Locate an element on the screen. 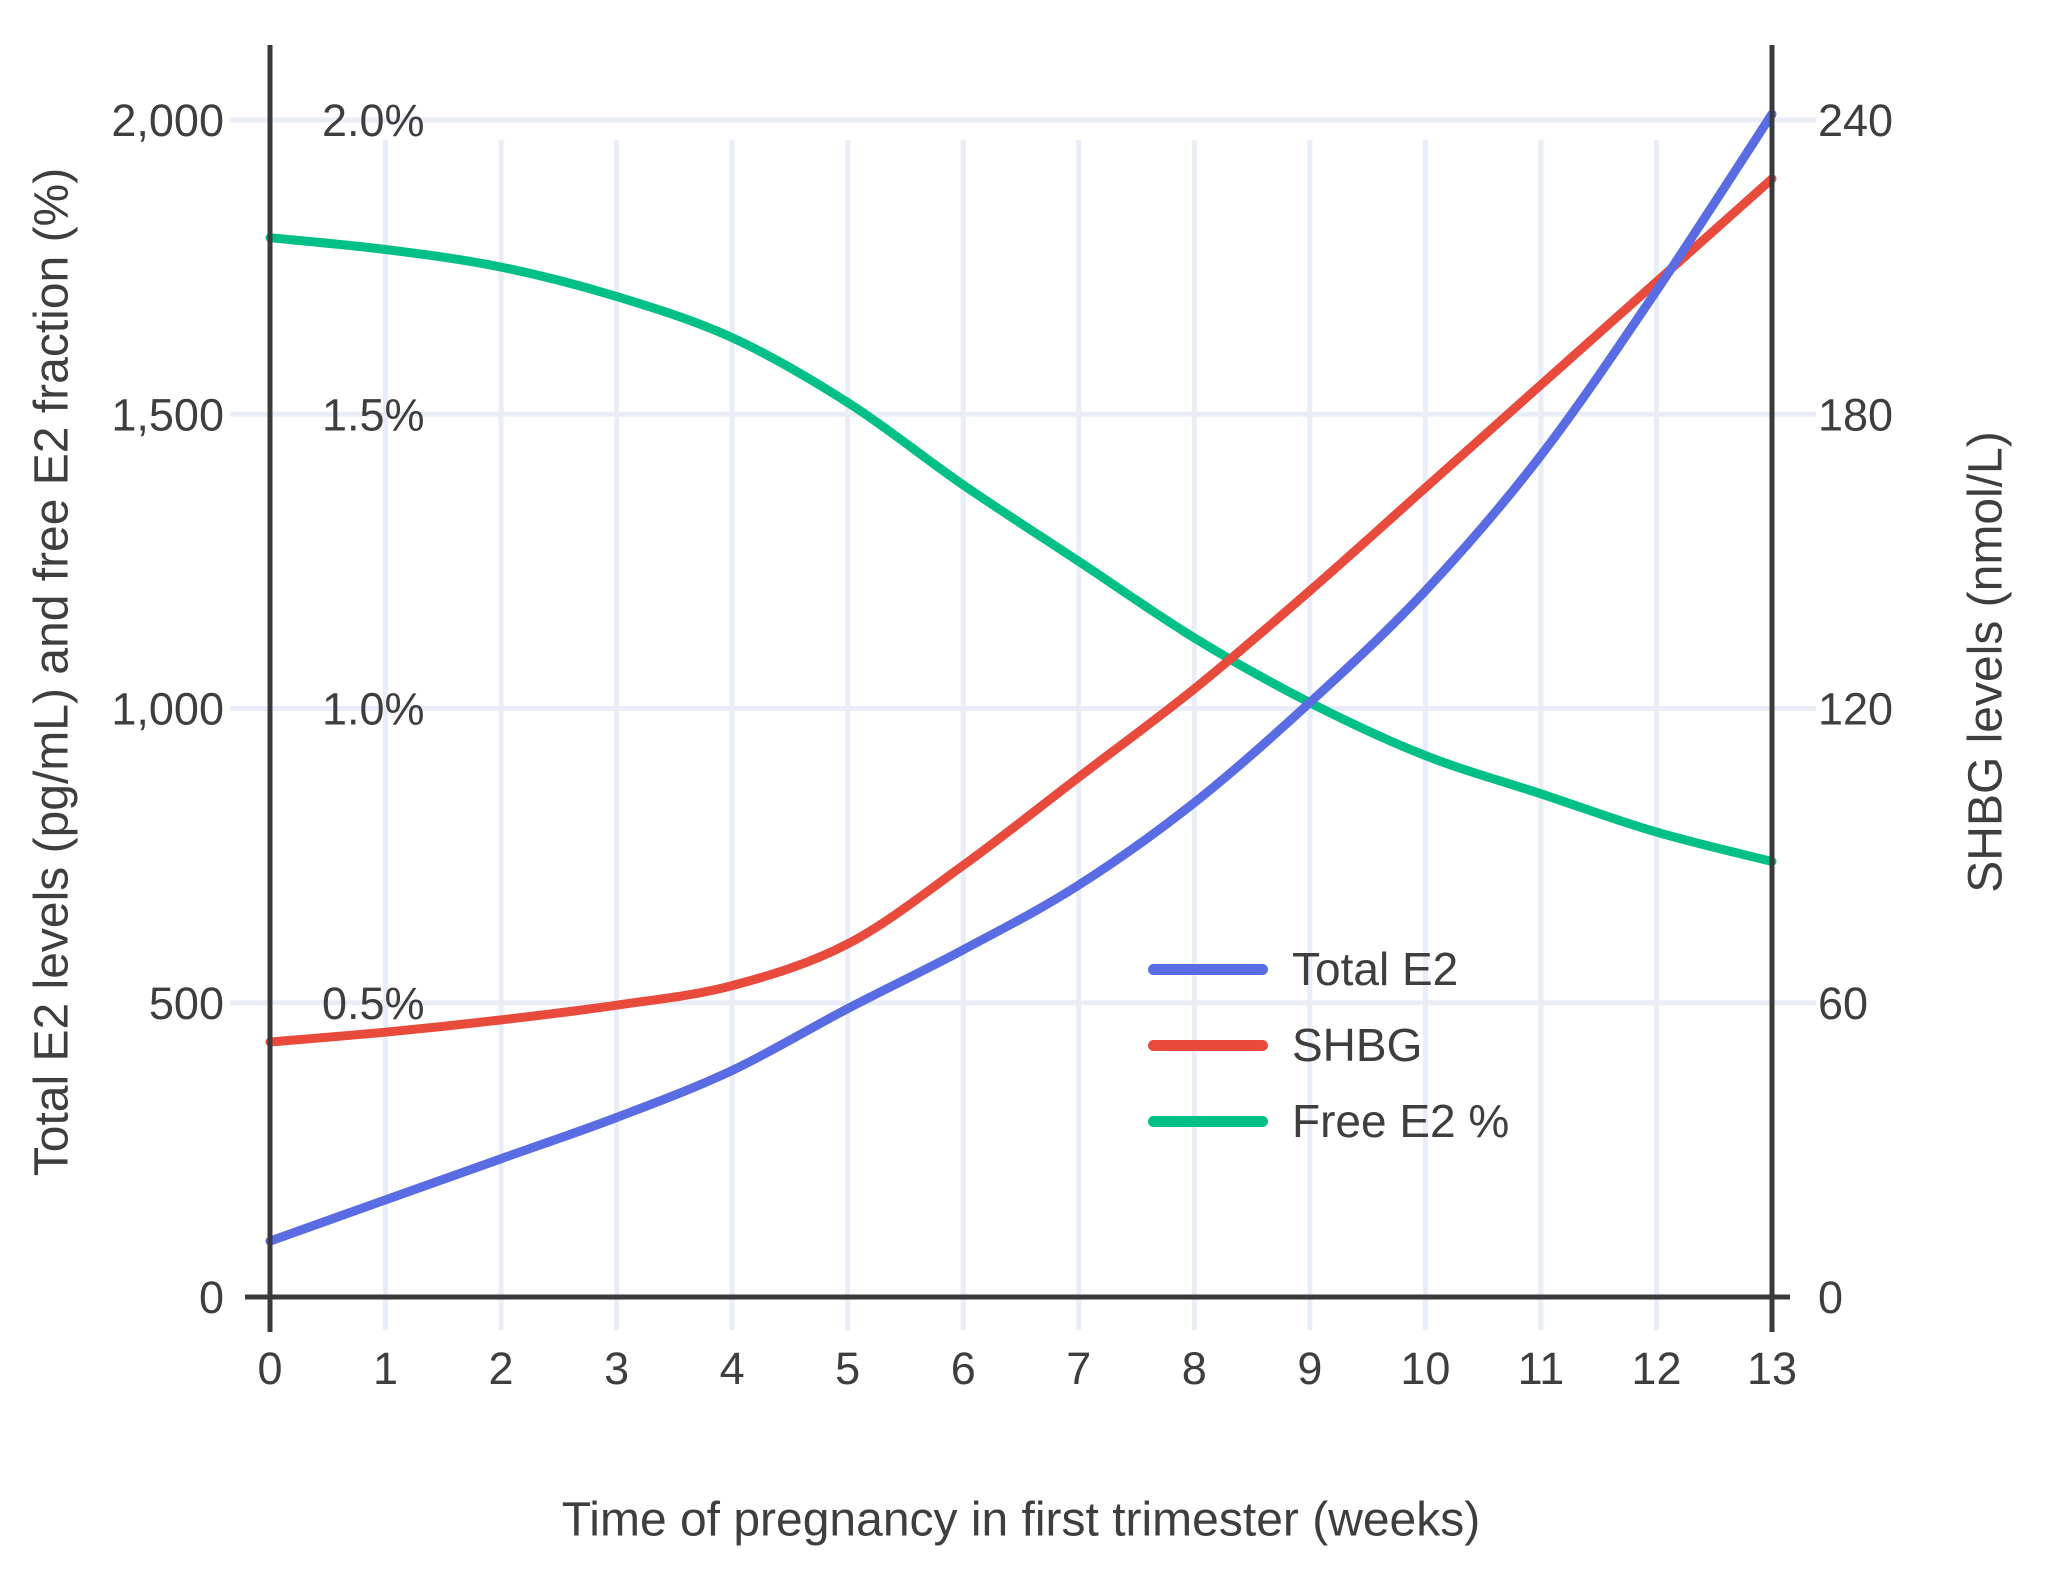 The image size is (2048, 1583). x-tick-label-10: 10 is located at coordinates (1425, 1368).